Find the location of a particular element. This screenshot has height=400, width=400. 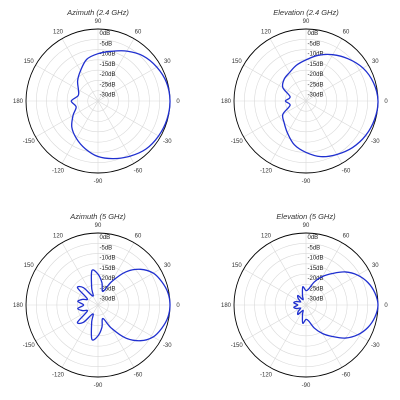

elevation-5-ghz-angle-label: -30 is located at coordinates (375, 346).